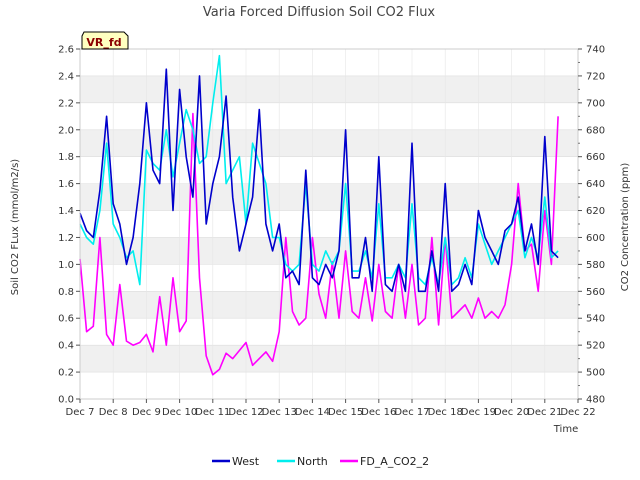 This screenshot has height=480, width=640. What do you see at coordinates (595, 50) in the screenshot?
I see `y2-tick-label: 740` at bounding box center [595, 50].